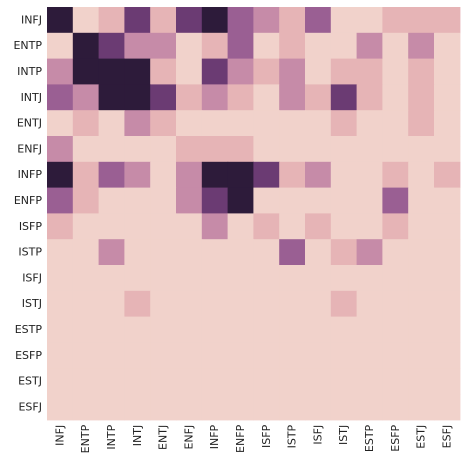 The image size is (470, 472). What do you see at coordinates (266, 123) in the screenshot?
I see `heatmap-cell-entj-isfp` at bounding box center [266, 123].